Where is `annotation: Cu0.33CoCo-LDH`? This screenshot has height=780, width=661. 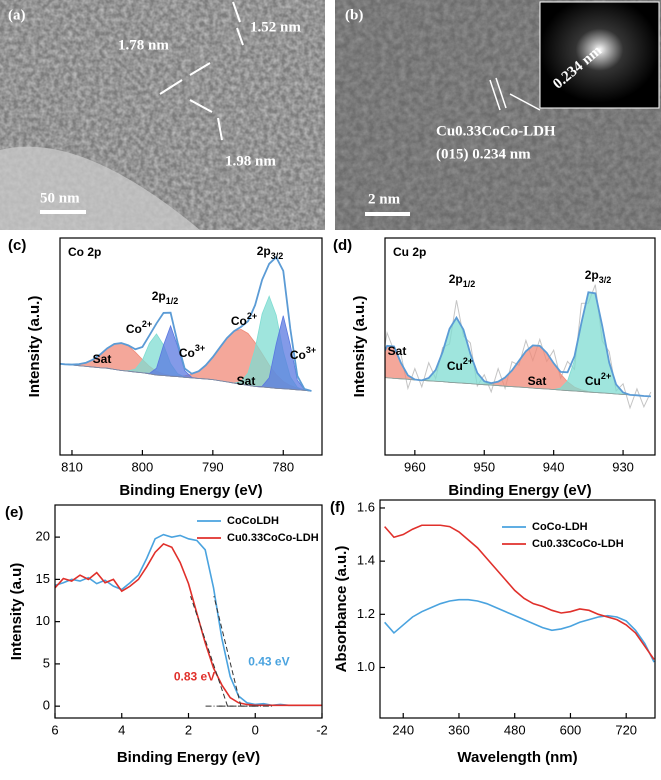
annotation: Cu0.33CoCo-LDH is located at coordinates (496, 131).